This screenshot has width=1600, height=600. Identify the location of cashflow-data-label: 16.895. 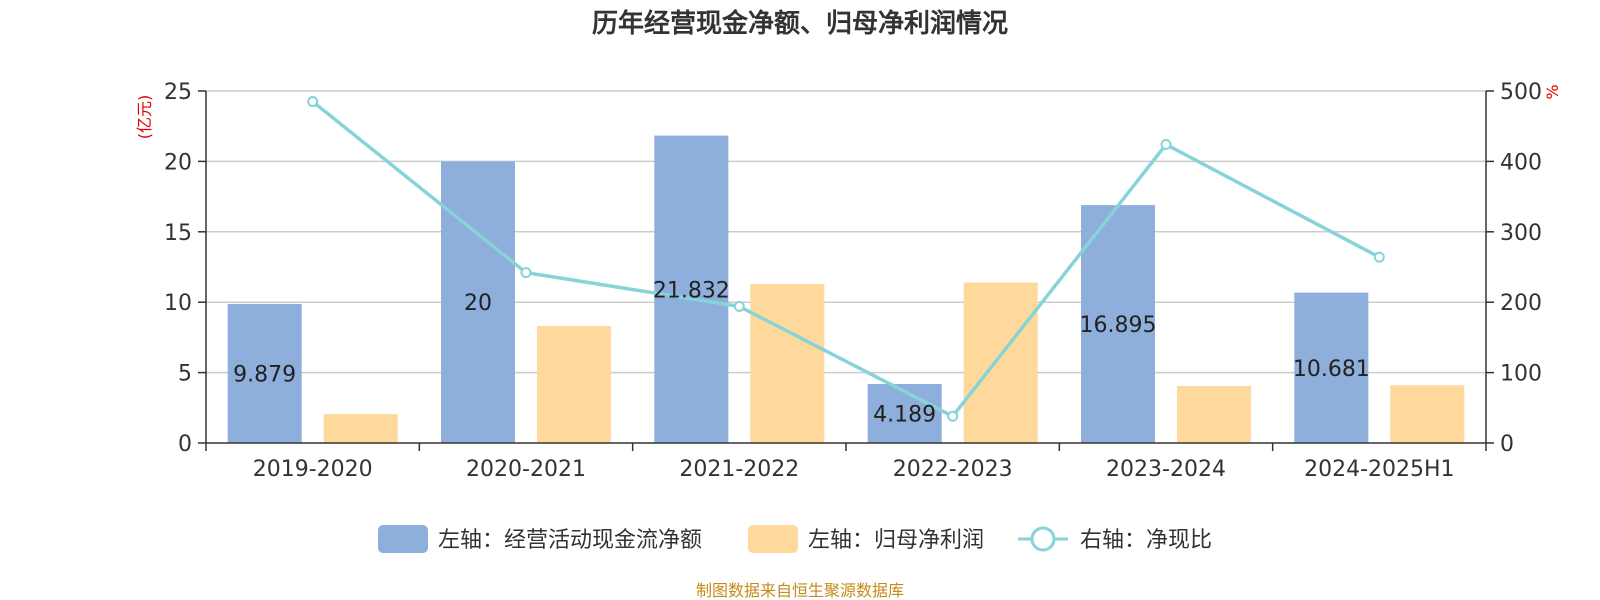
(1118, 325).